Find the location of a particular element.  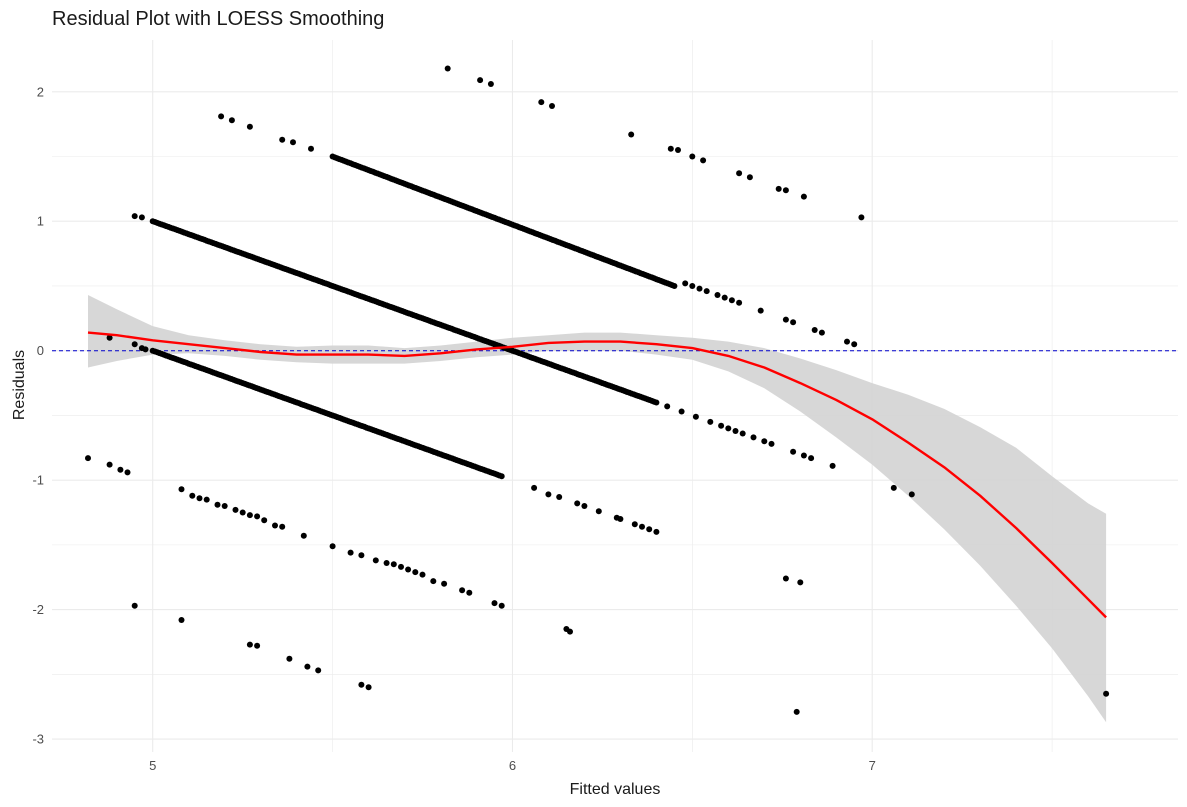

y-tick-label: -1 is located at coordinates (38, 480).